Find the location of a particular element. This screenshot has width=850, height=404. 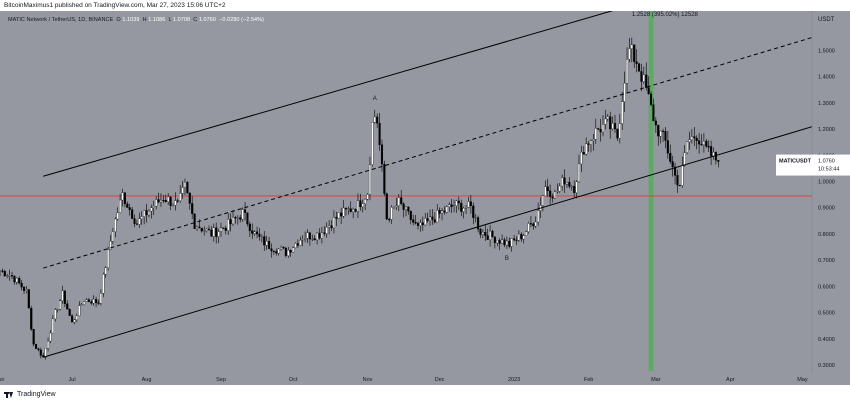

price-tick-label: 1.2000 is located at coordinates (826, 130).